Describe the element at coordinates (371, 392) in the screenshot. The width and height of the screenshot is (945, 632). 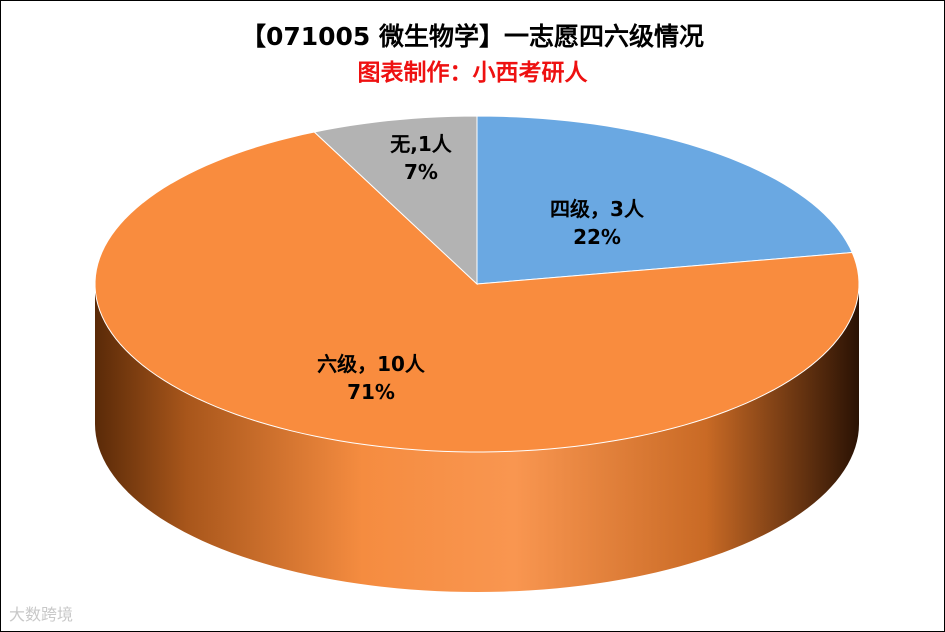
I see `slice-percent-2: 71%` at that location.